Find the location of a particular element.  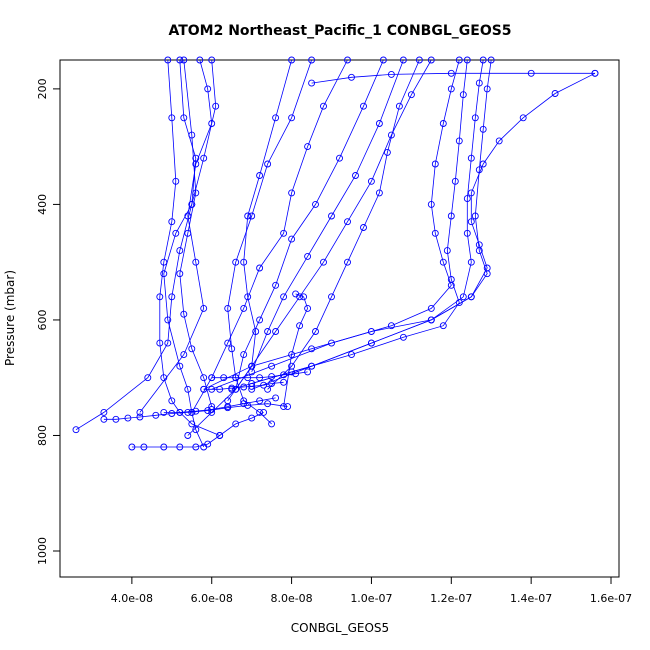

x-axis-label: CONBGL_GEOS5 is located at coordinates (340, 628).